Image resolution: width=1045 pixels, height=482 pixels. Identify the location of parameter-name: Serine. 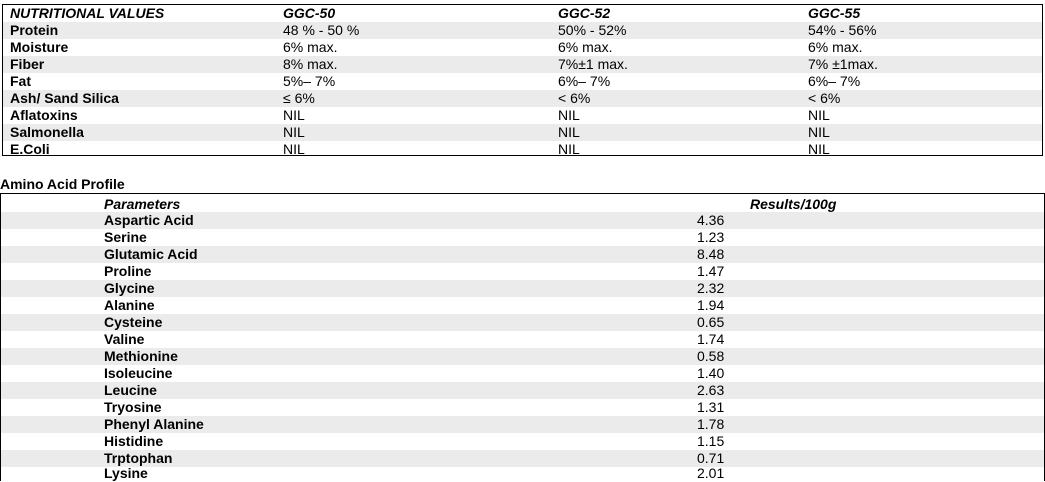
(125, 237).